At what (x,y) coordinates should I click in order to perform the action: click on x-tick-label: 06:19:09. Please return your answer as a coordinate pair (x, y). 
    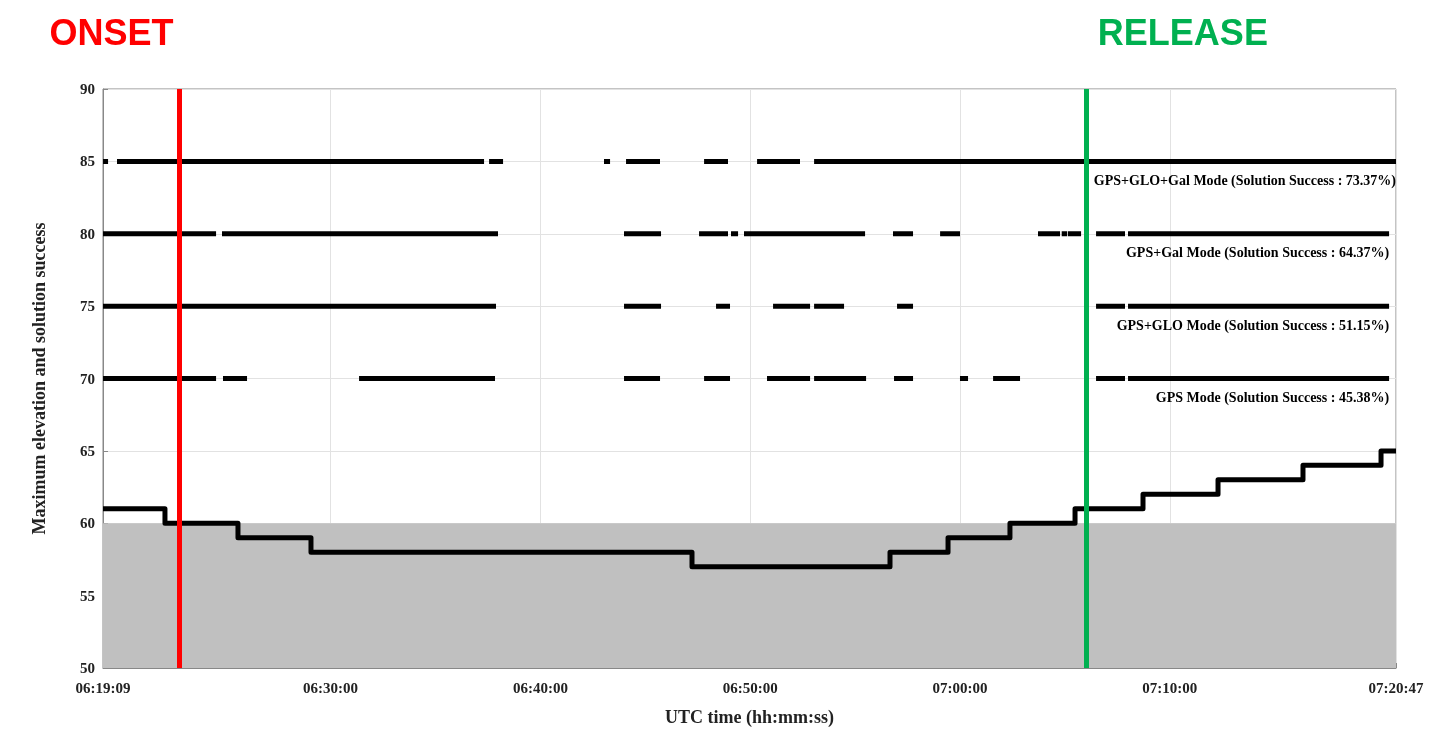
    Looking at the image, I should click on (103, 687).